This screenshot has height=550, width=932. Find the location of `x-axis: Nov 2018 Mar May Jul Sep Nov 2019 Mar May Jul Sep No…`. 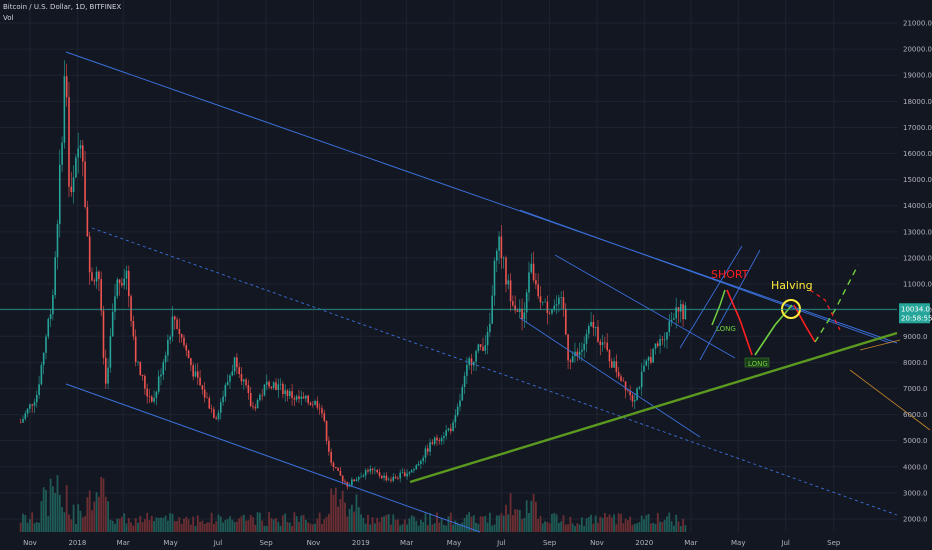

x-axis: Nov 2018 Mar May Jul Sep Nov 2019 Mar May Jul Sep No… is located at coordinates (432, 543).